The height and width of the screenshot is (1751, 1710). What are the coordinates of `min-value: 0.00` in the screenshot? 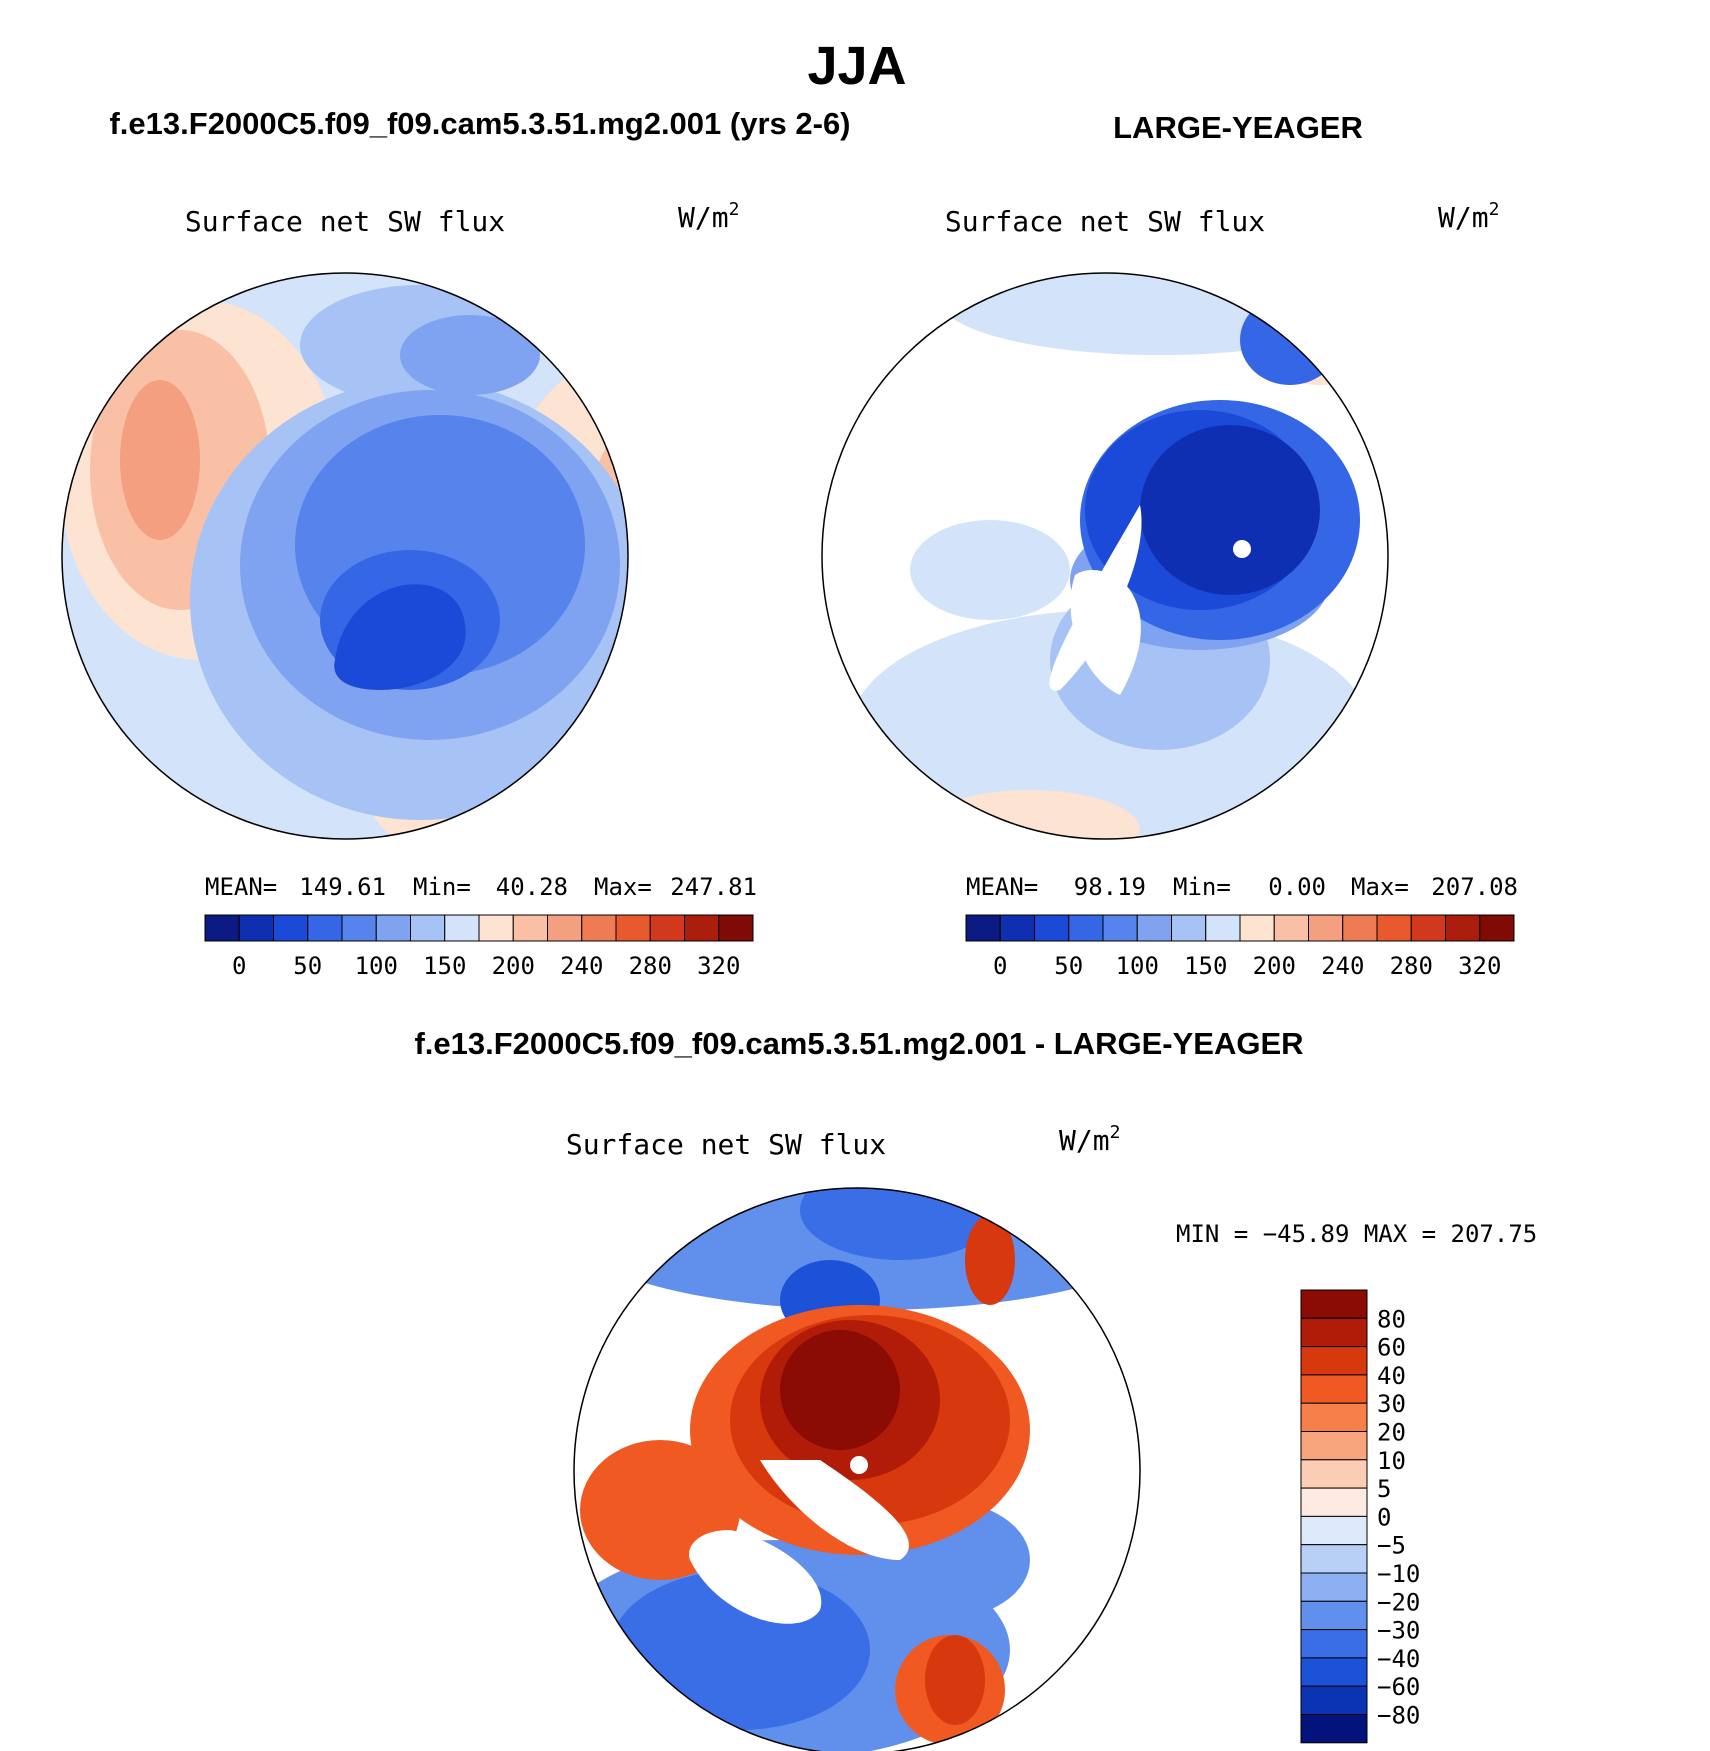 It's located at (1297, 887).